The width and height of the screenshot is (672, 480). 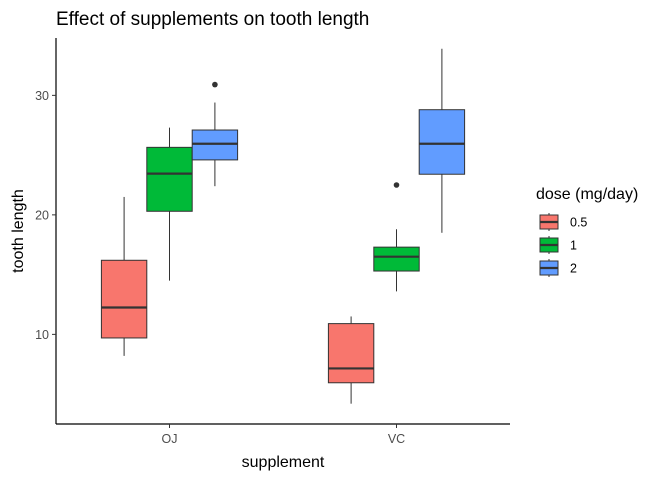 I want to click on legend-items: 0.5 1 2, so click(x=563, y=245).